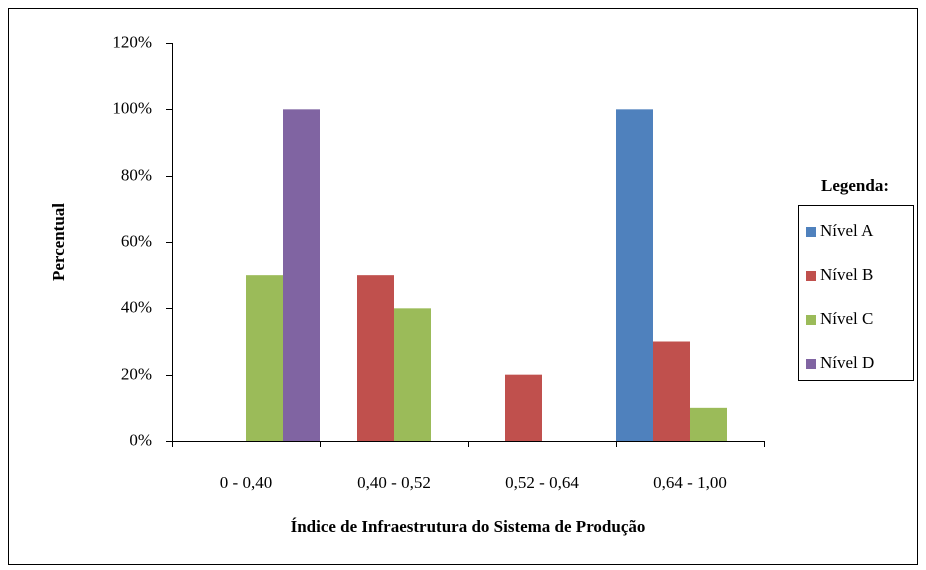 The height and width of the screenshot is (570, 926). I want to click on y-tick-label: 60%, so click(136, 240).